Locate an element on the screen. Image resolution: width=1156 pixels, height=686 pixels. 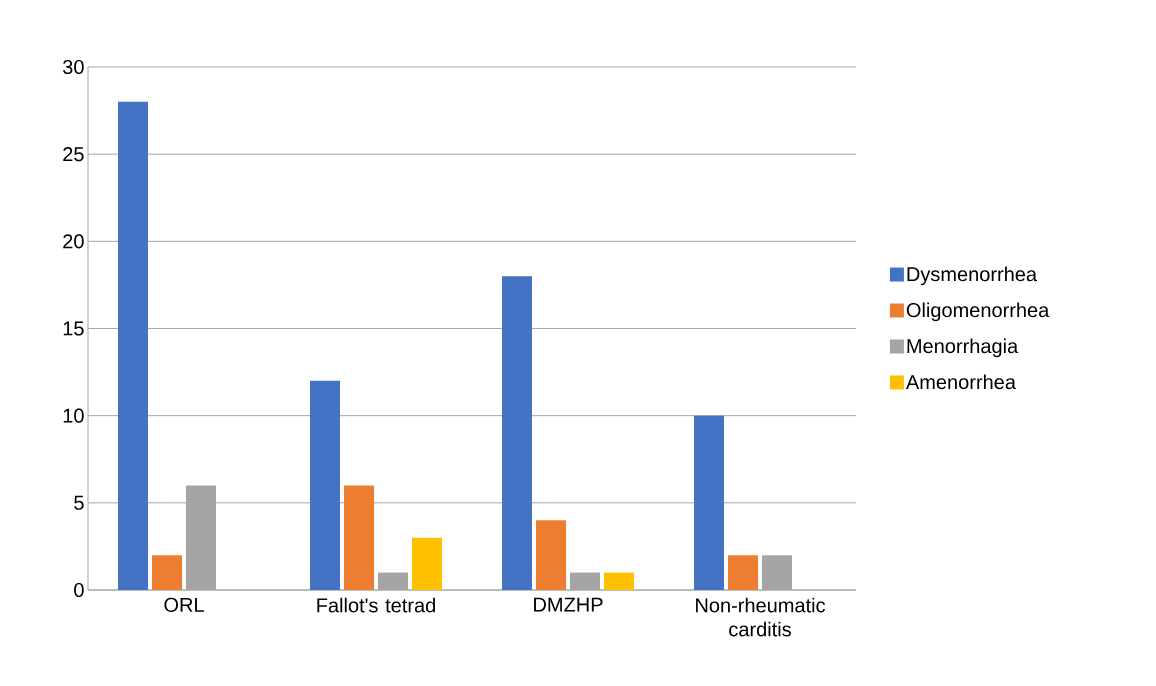
x-tick-label: DMZHP is located at coordinates (568, 604).